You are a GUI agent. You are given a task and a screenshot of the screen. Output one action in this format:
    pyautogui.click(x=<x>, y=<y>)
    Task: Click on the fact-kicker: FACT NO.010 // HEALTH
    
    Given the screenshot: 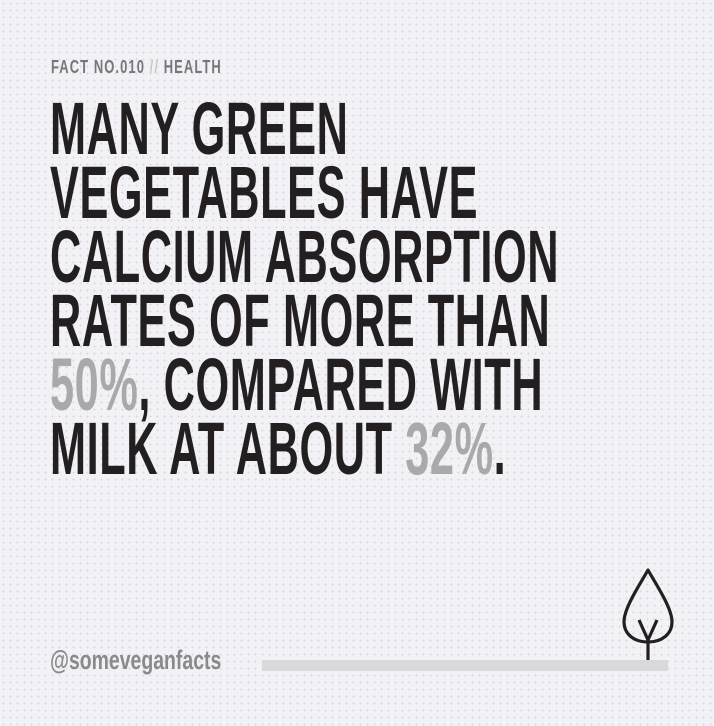 What is the action you would take?
    pyautogui.click(x=136, y=67)
    